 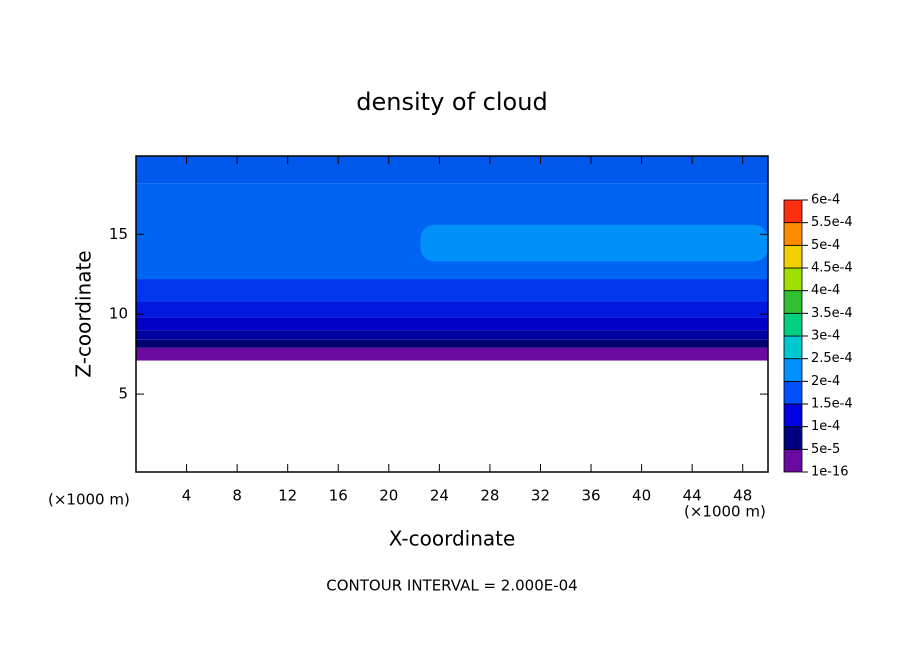 I want to click on y-tick-label: 5, so click(x=123, y=394).